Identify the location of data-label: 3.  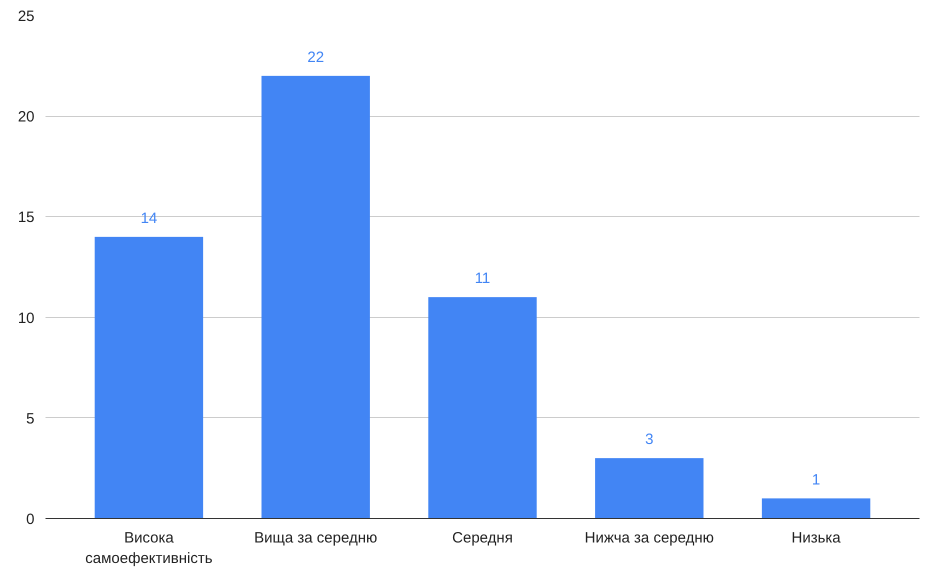
(649, 439).